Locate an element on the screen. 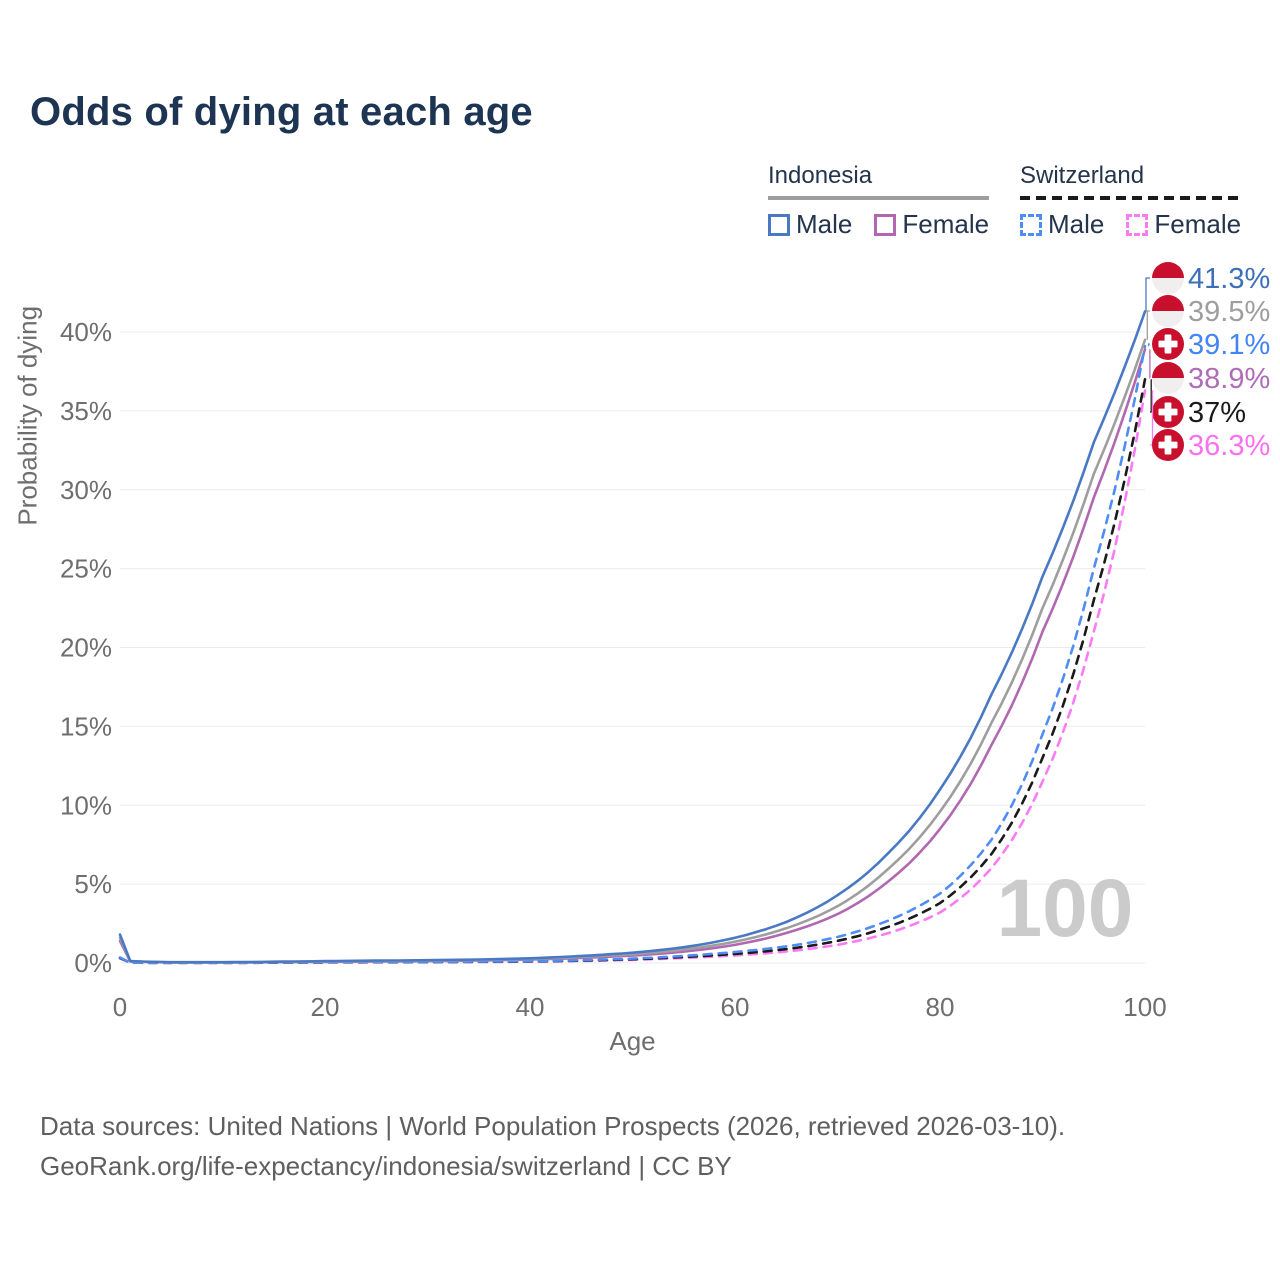 This screenshot has width=1280, height=1280. y-tick-label: 30% is located at coordinates (86, 490).